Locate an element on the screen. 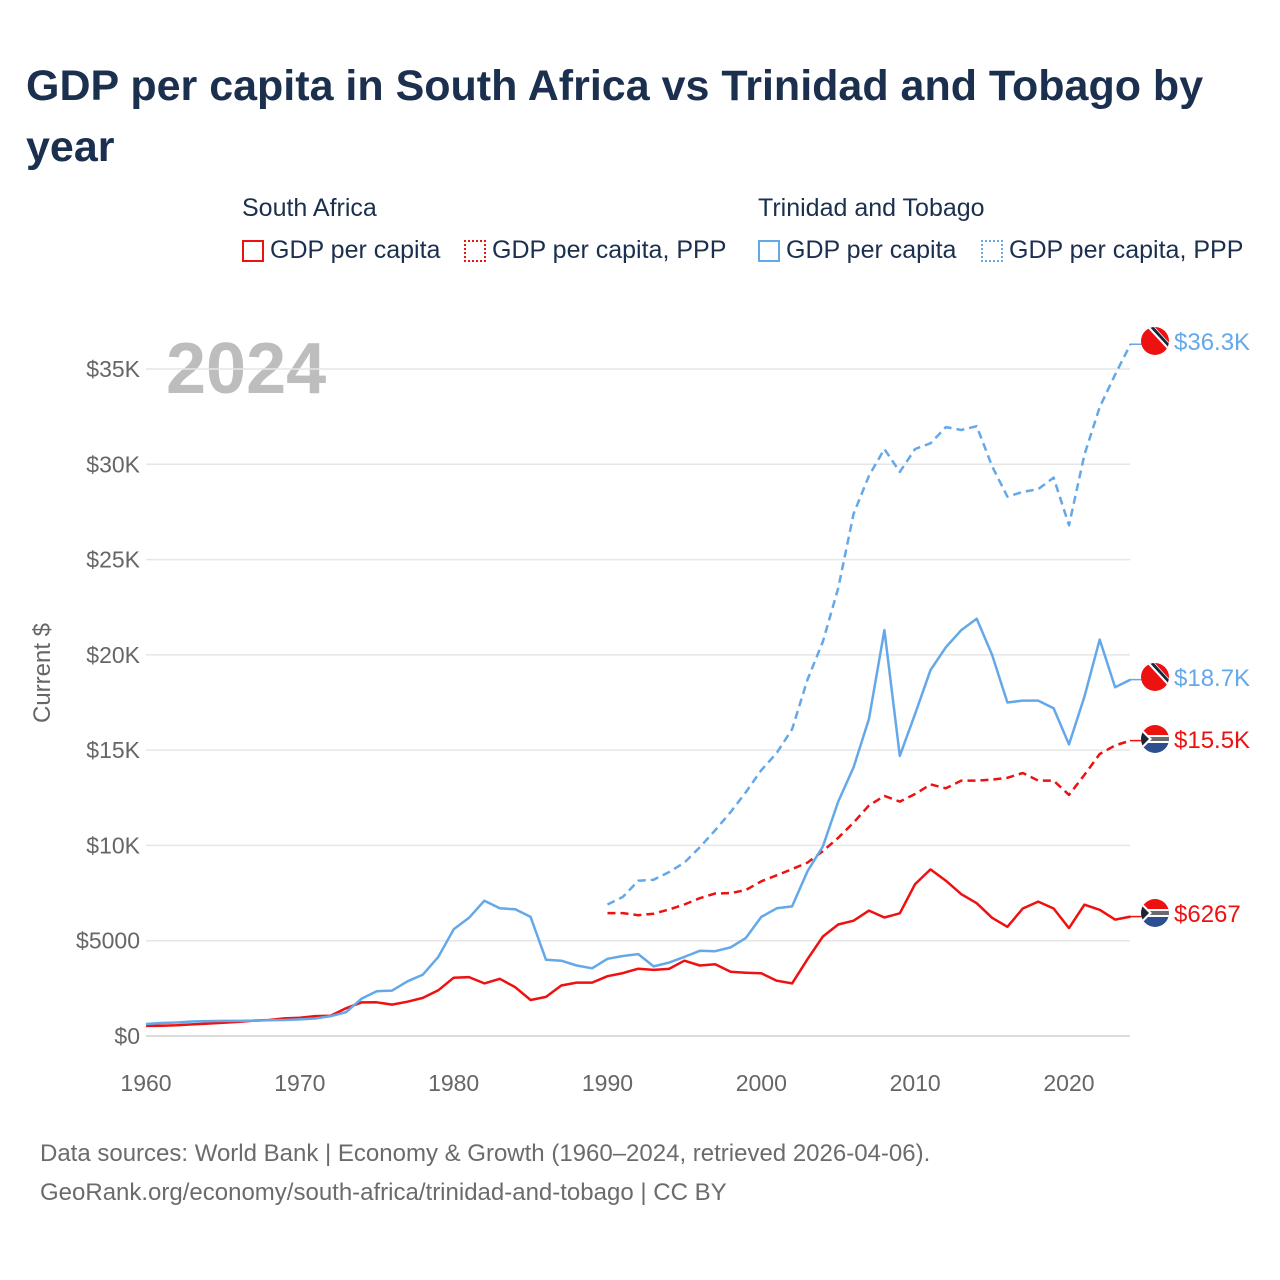  legend-item-sa-ppp: GDP per capita, PPP is located at coordinates (595, 250).